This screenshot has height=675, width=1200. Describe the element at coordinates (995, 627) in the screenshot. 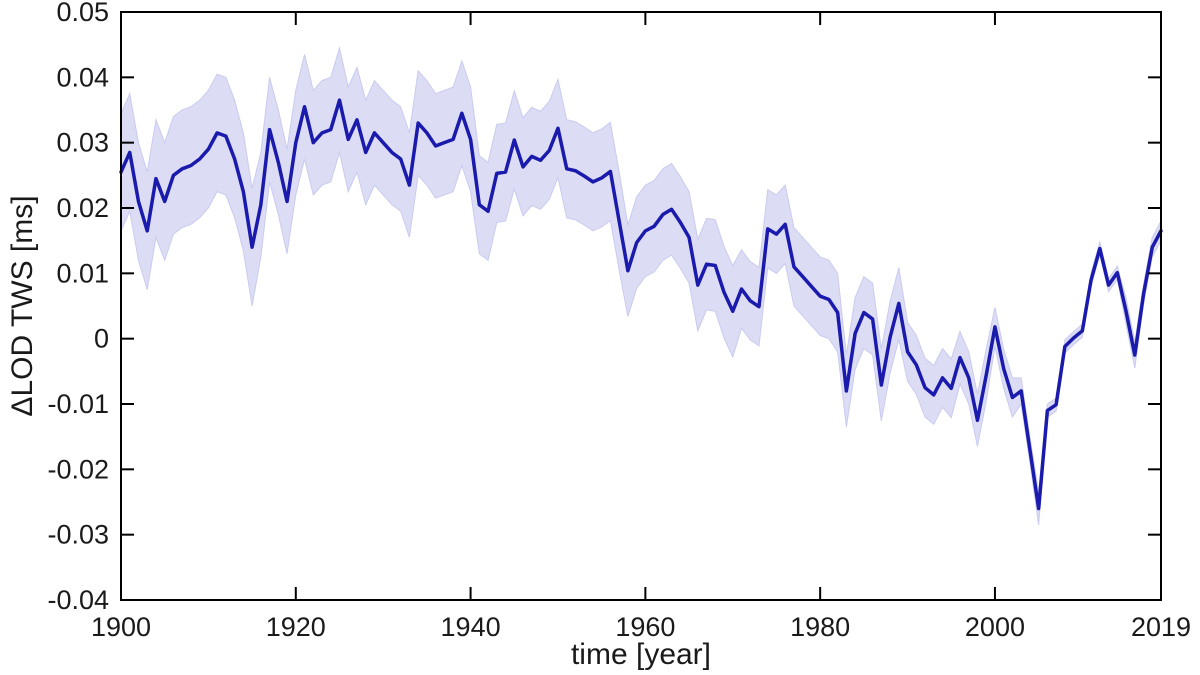

I see `x-tick-label: 2000` at that location.